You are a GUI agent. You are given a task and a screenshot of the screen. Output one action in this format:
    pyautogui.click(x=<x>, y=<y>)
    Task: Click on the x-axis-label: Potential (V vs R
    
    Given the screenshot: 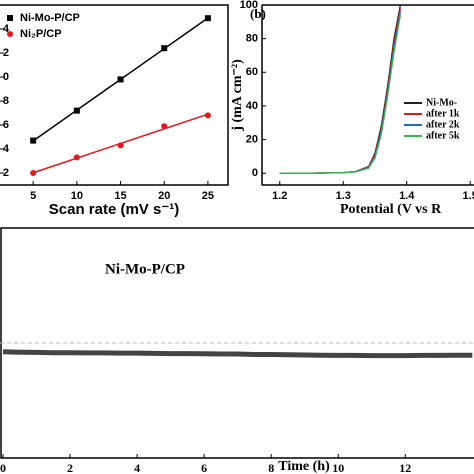 What is the action you would take?
    pyautogui.click(x=391, y=209)
    